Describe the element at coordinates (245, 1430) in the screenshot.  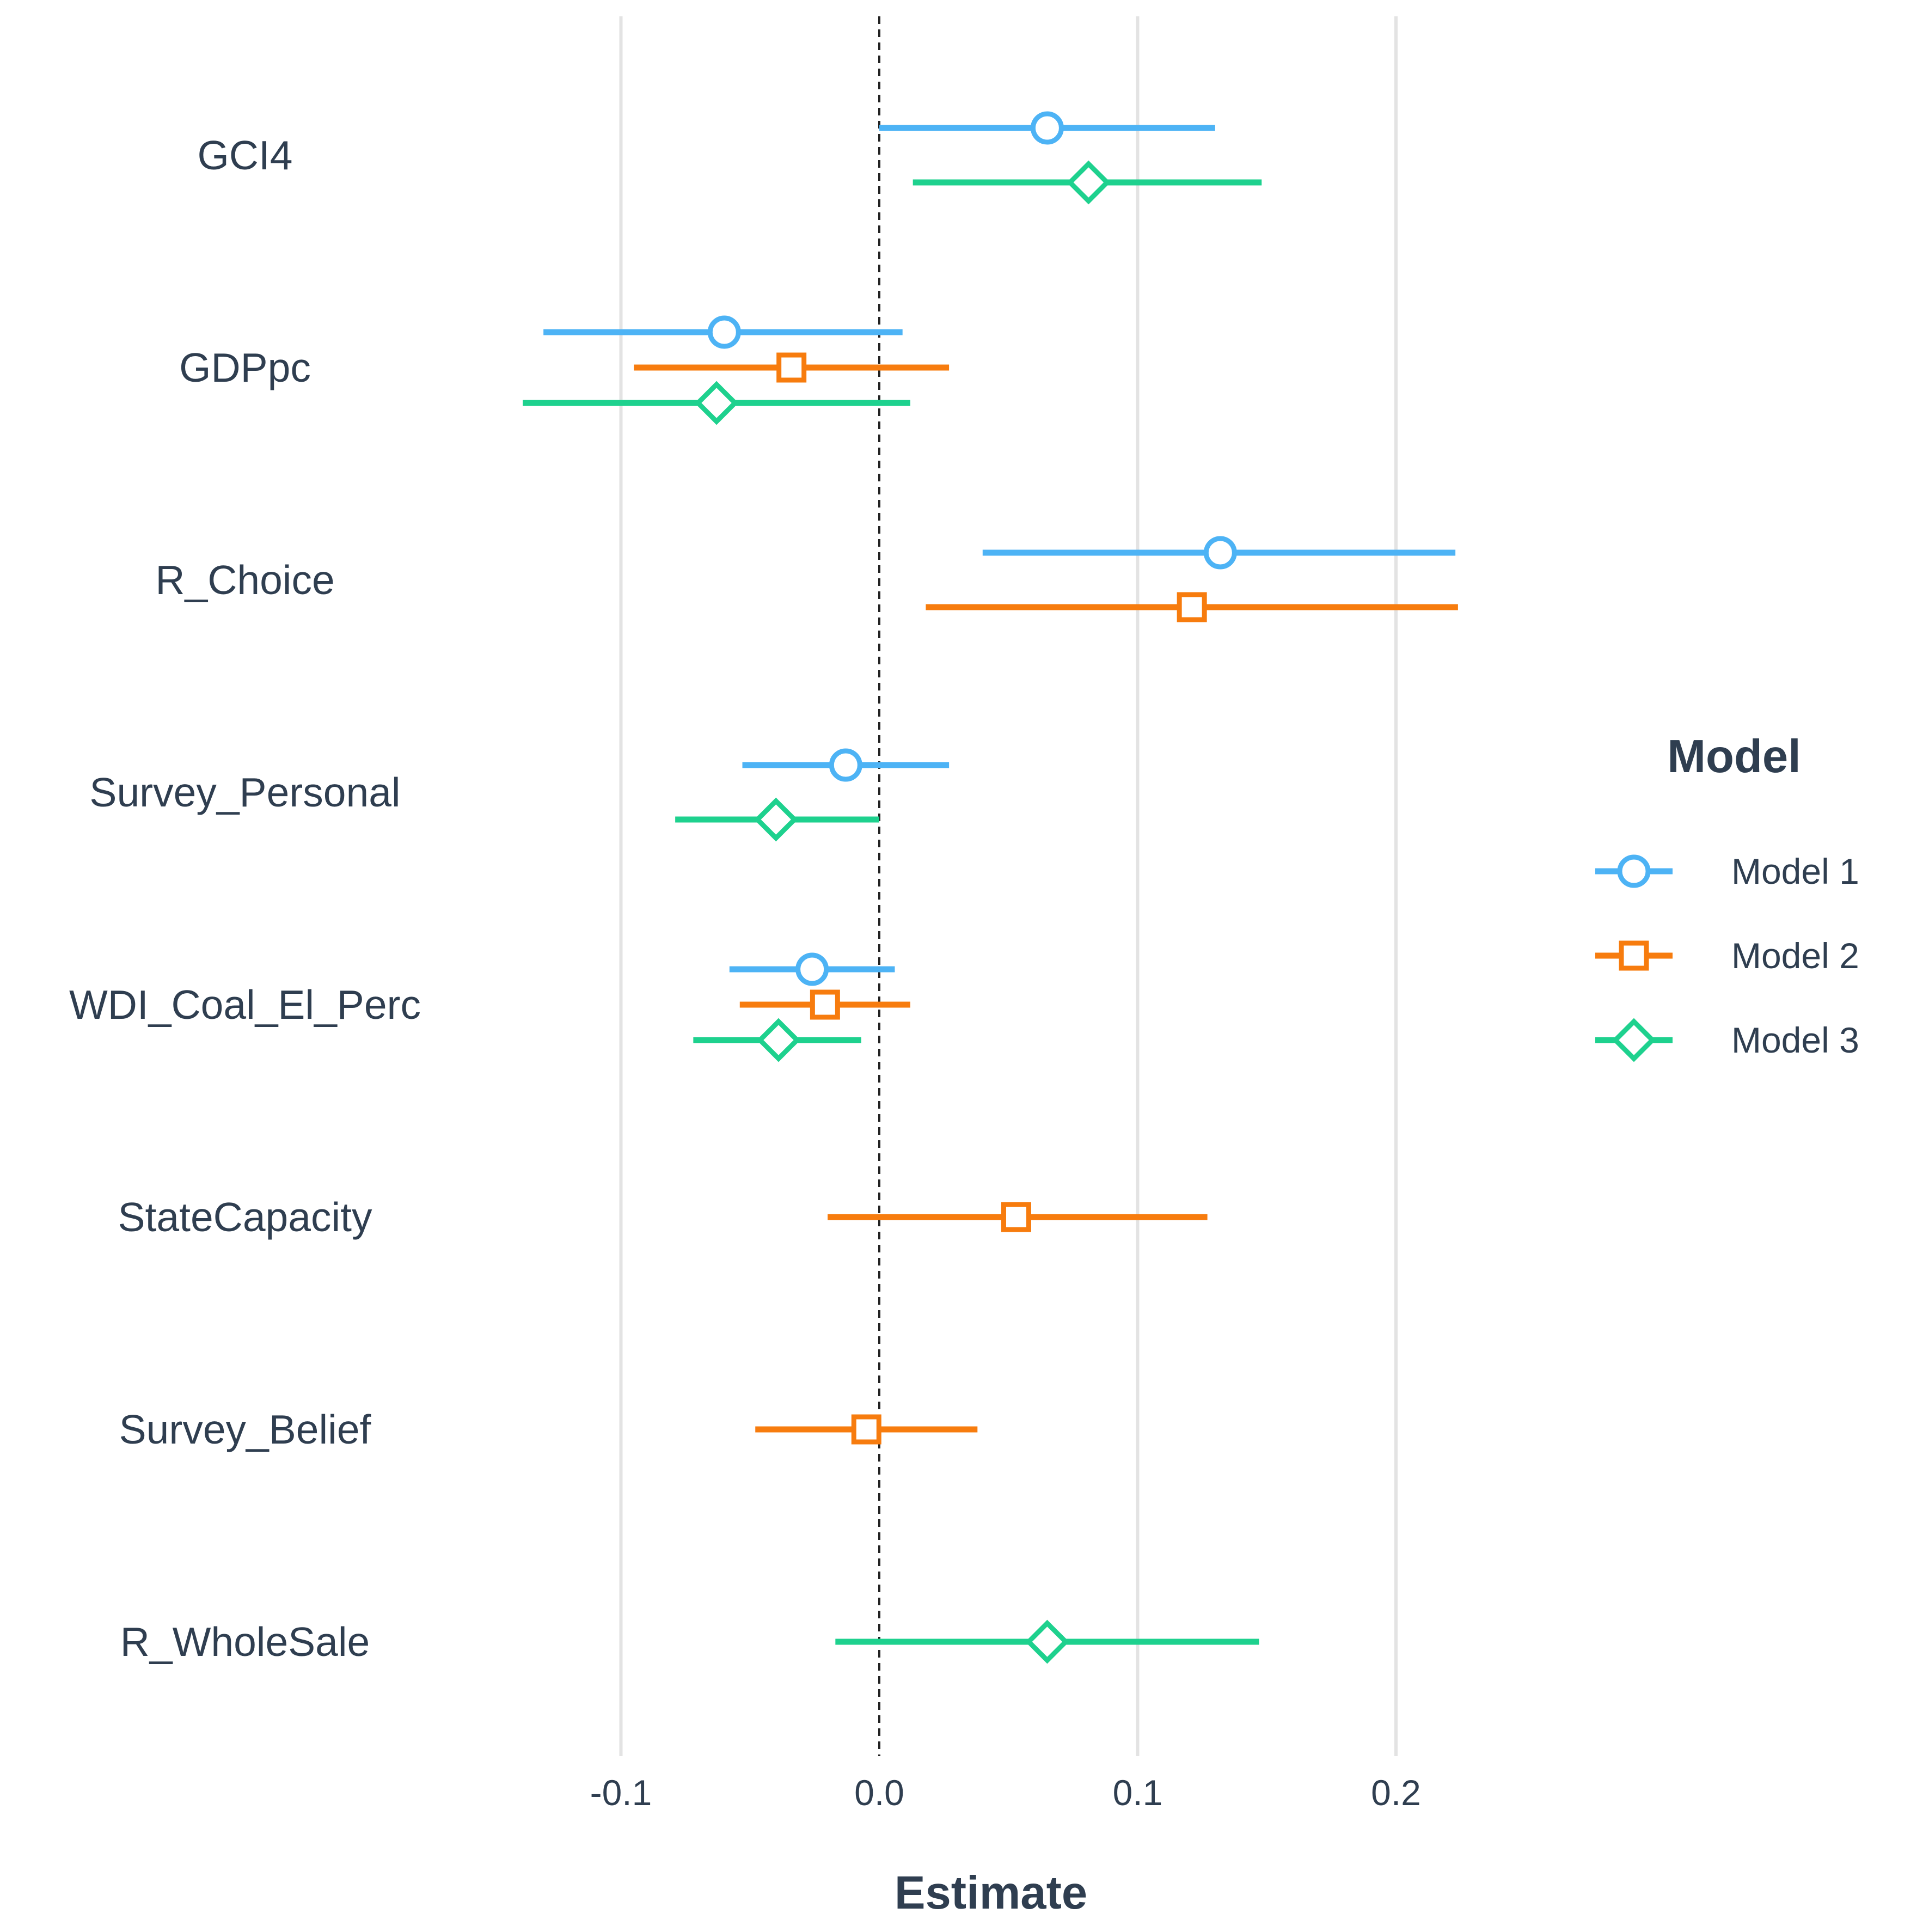
I see `category-label: Survey_Belief` at that location.